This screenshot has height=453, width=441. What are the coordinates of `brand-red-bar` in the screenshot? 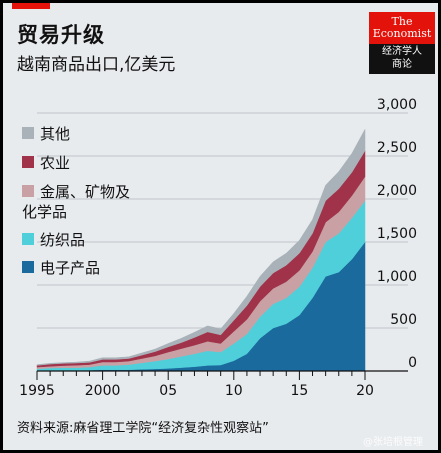 It's located at (31, 6).